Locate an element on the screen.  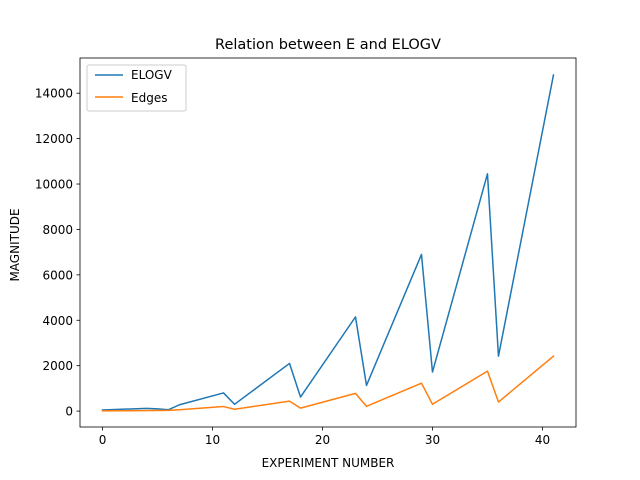
x-tick-label: 10 is located at coordinates (212, 440).